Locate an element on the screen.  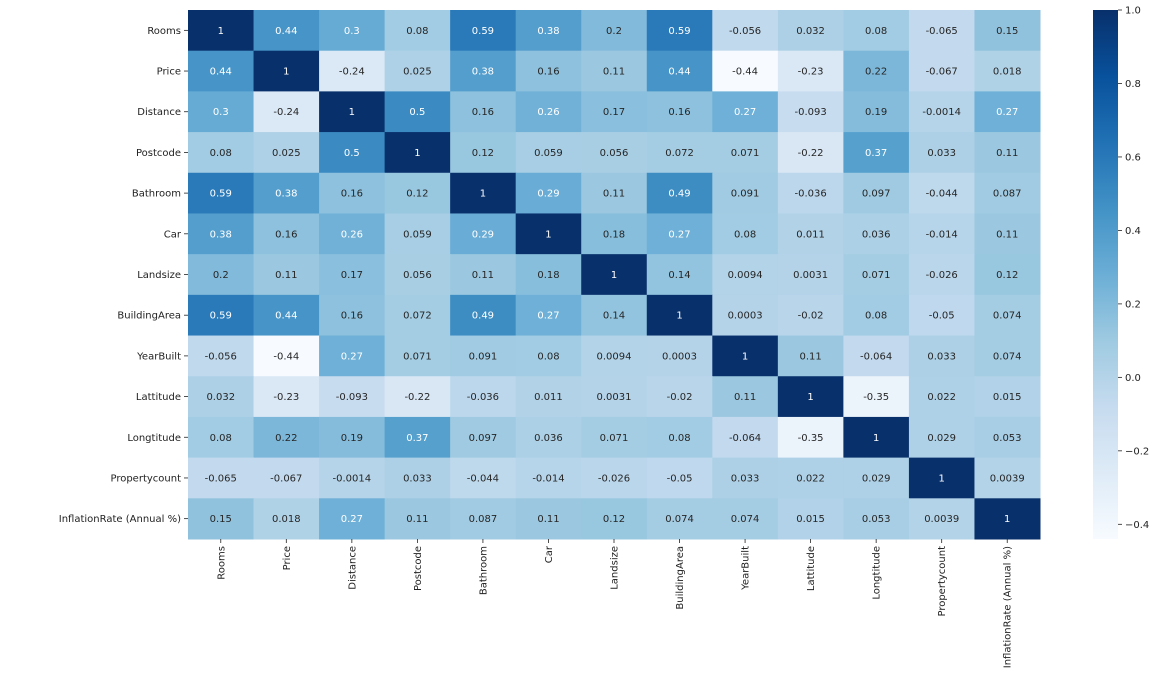
colorbar-tick-label: 0.6 is located at coordinates (1133, 157).